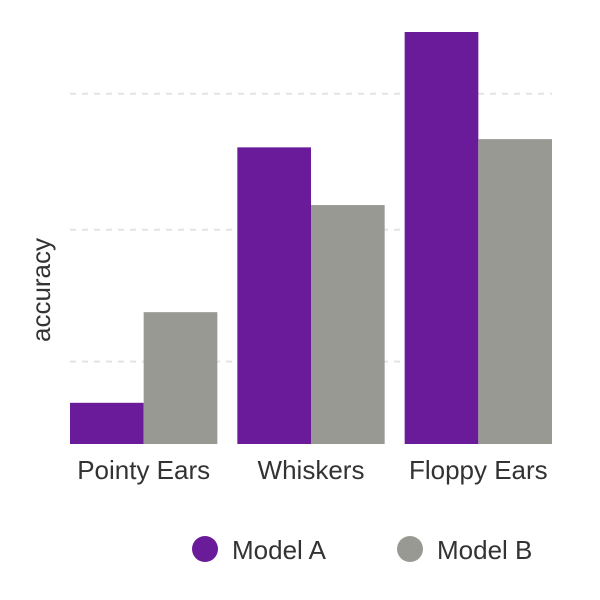 The height and width of the screenshot is (600, 600). Describe the element at coordinates (410, 549) in the screenshot. I see `legend-swatch-model-b` at that location.